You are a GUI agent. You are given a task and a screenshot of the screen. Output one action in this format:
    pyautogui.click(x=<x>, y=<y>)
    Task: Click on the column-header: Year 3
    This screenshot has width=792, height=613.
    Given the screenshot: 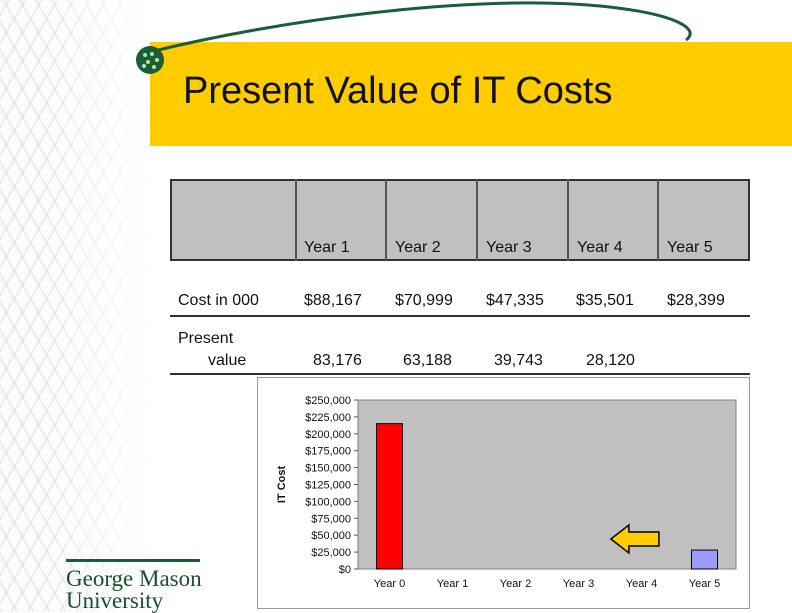 What is the action you would take?
    pyautogui.click(x=509, y=247)
    